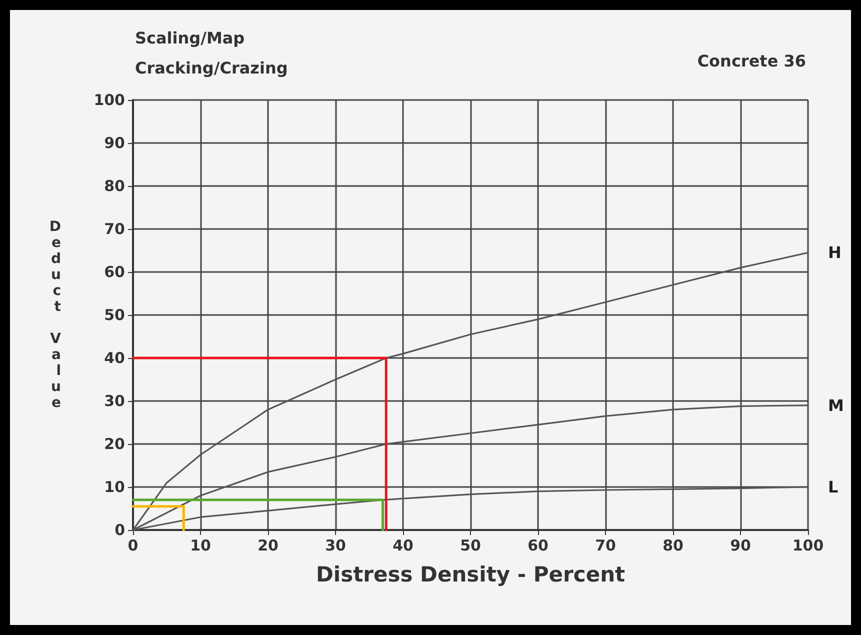 This screenshot has width=861, height=635. I want to click on y-tick-label: 30, so click(114, 401).